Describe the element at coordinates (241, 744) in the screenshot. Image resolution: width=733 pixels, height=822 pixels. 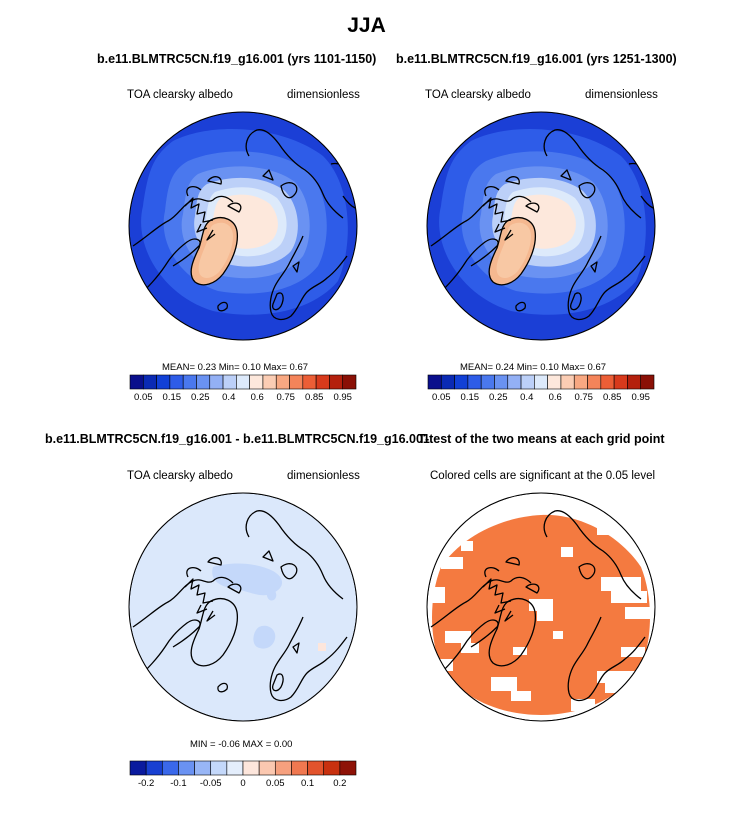
I see `stats-bottom-left: MIN = -0.06 MAX = 0.00` at that location.